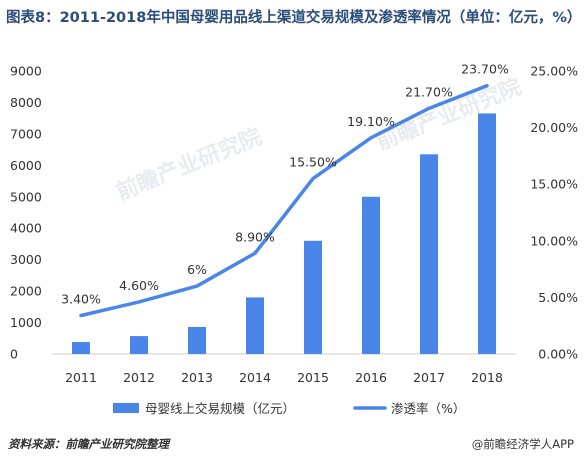 Image resolution: width=584 pixels, height=461 pixels. Describe the element at coordinates (189, 165) in the screenshot. I see `watermark-text: 前瞻产业研究院` at that location.